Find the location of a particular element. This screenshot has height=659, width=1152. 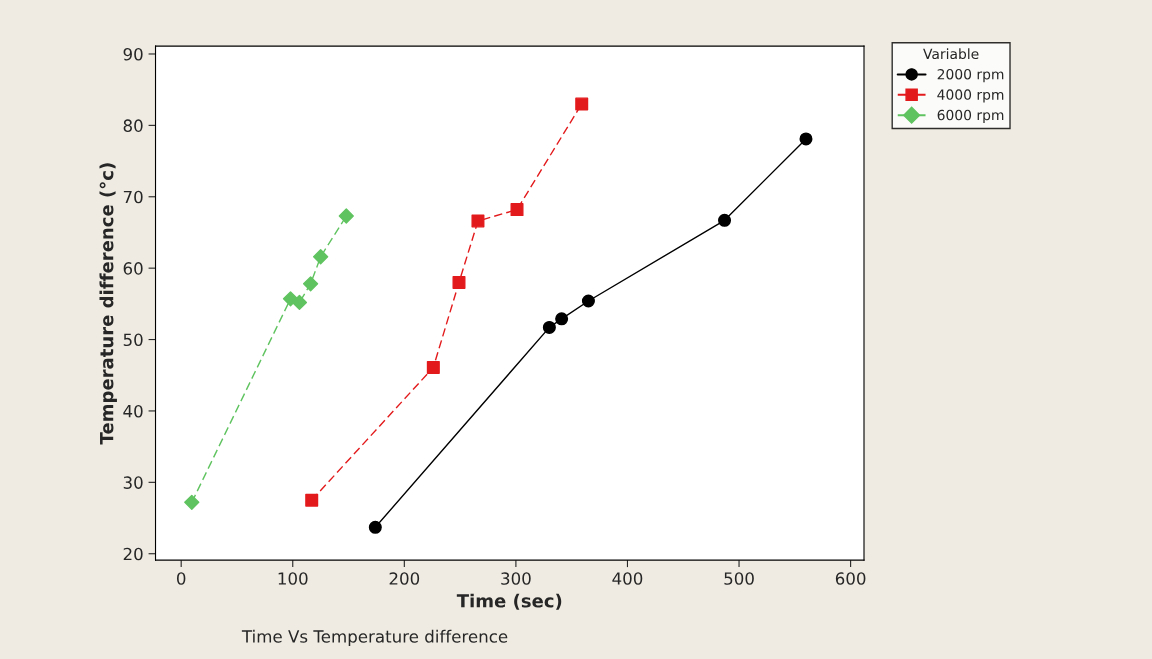

x-tick-label: 0 is located at coordinates (181, 578).